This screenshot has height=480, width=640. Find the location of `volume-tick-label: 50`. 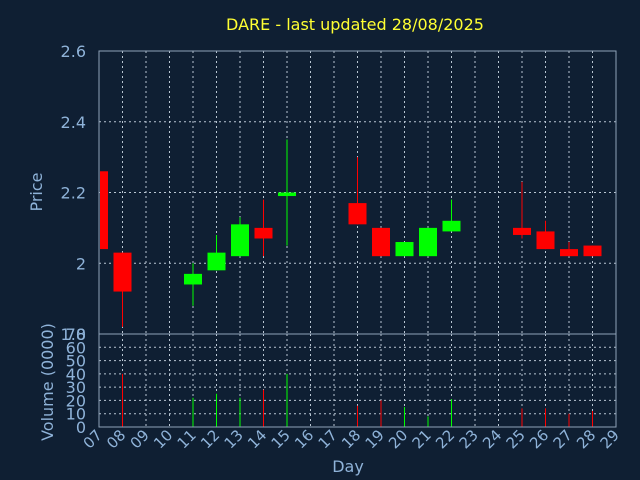

volume-tick-label: 50 is located at coordinates (76, 361).